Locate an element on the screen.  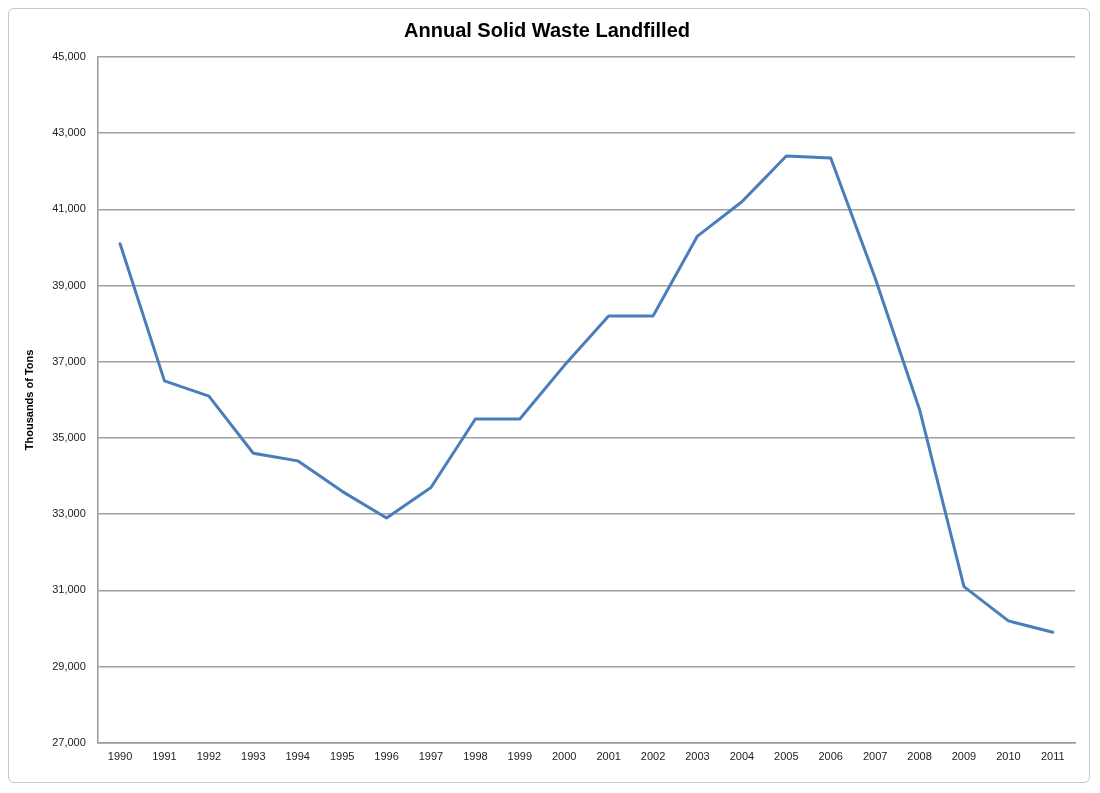
x-tick-label: 2009 is located at coordinates (964, 756).